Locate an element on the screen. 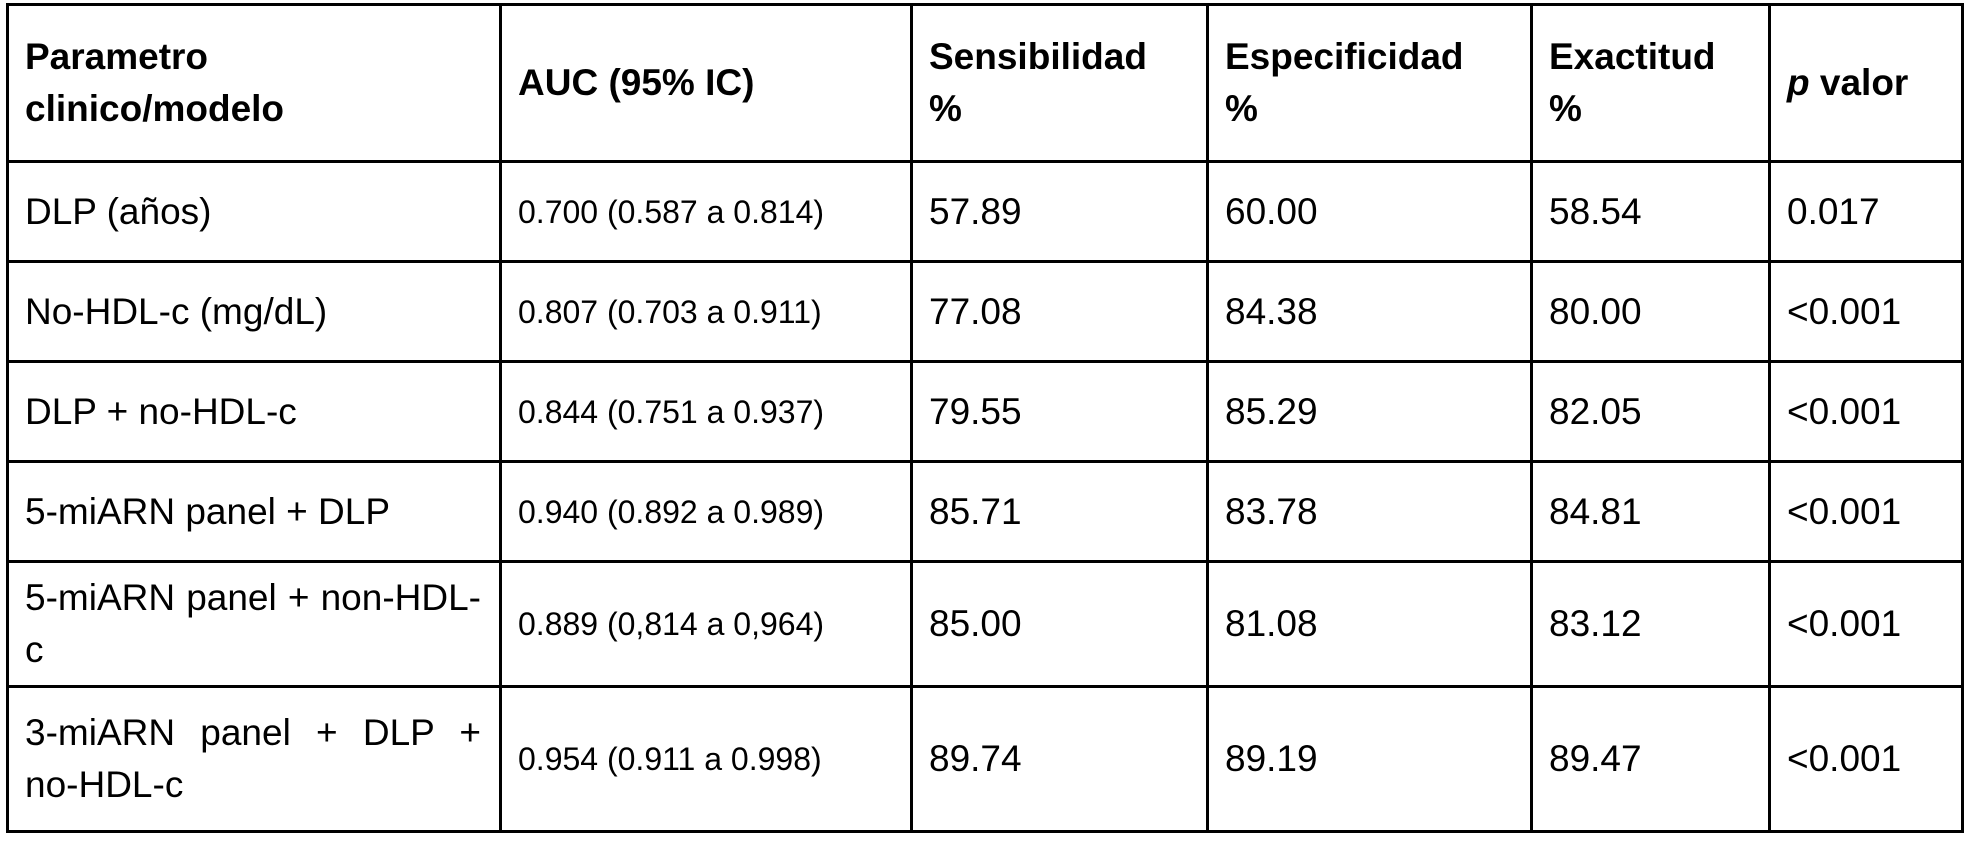 The height and width of the screenshot is (858, 1968). cell-param-text: 3-miARN panel + DLP + no-HDL-c is located at coordinates (262, 759).